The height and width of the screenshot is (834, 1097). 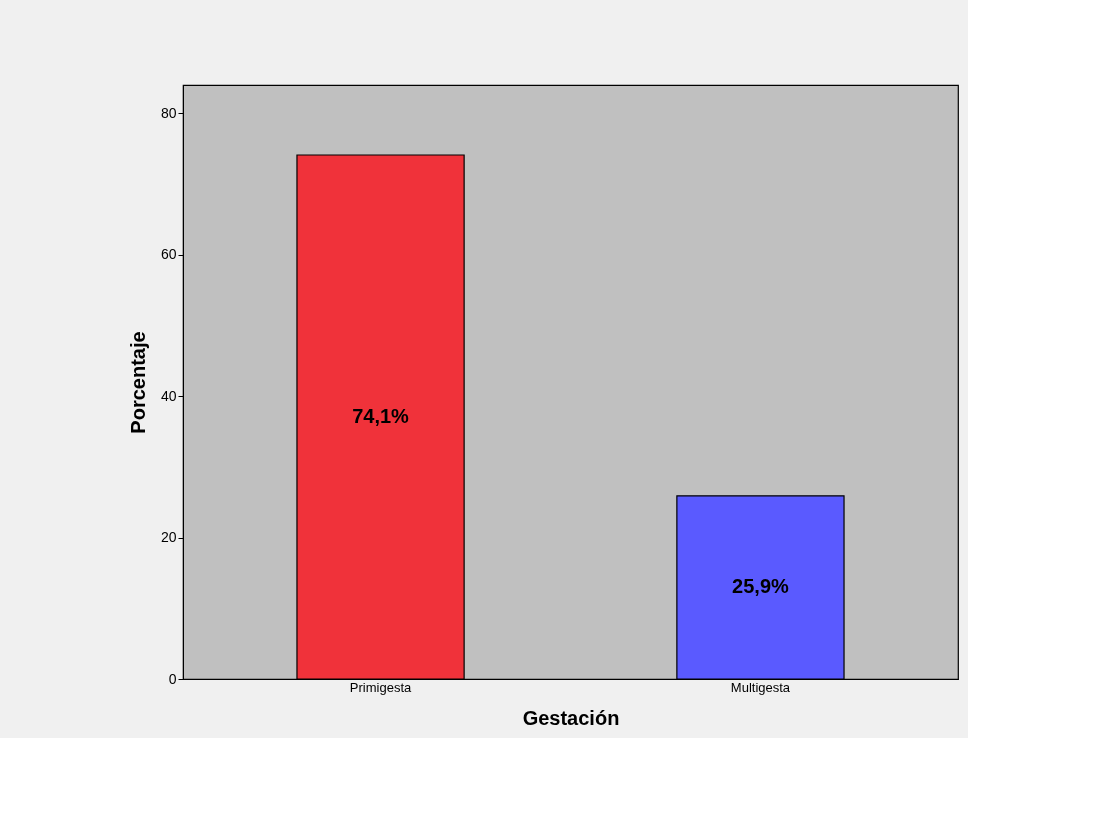 What do you see at coordinates (760, 687) in the screenshot?
I see `x-tick-label: Multigesta` at bounding box center [760, 687].